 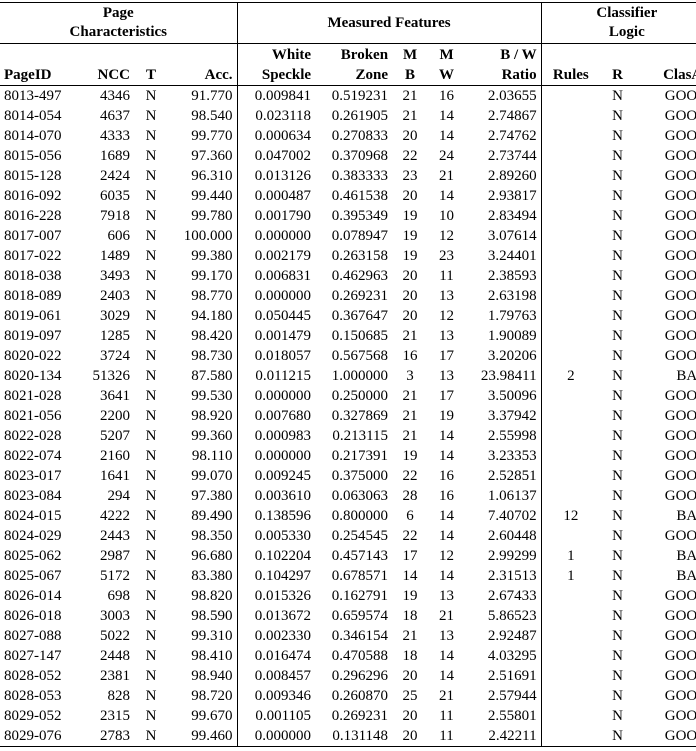 What do you see at coordinates (151, 64) in the screenshot?
I see `column-header: T` at bounding box center [151, 64].